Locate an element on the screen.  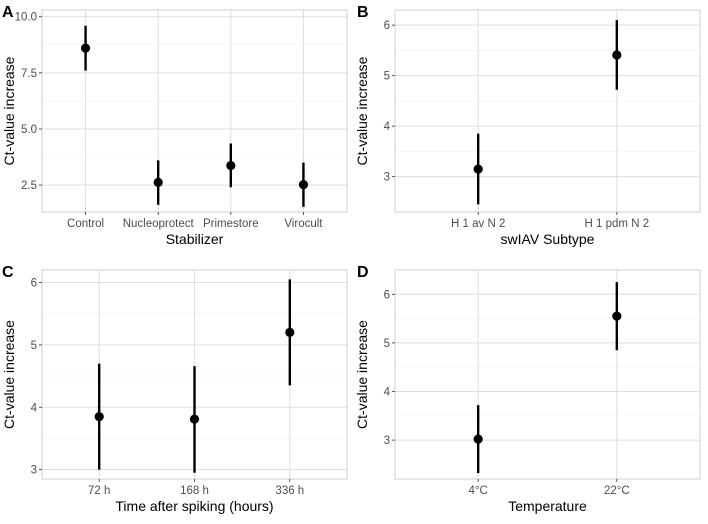
x-axis-title: Stabilizer is located at coordinates (195, 239).